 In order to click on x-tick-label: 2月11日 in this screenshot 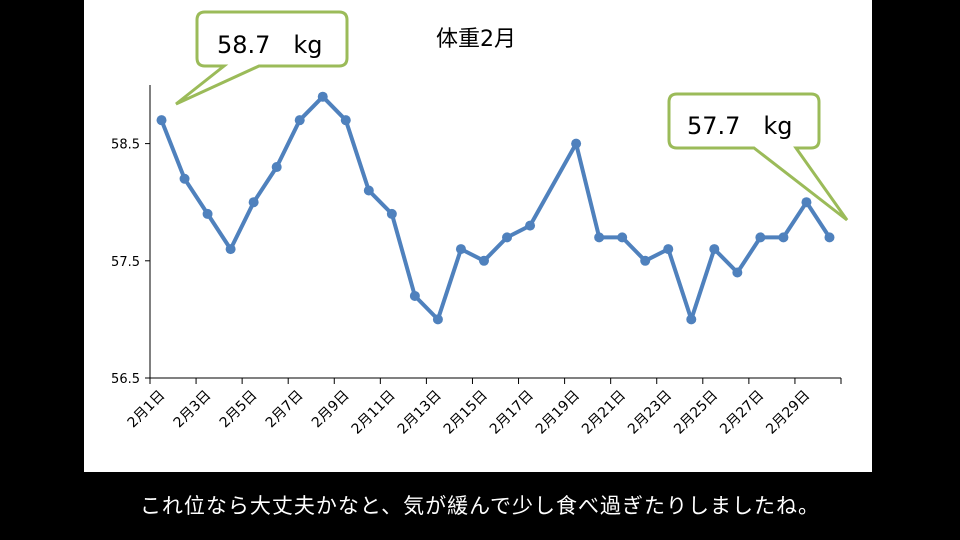, I will do `click(374, 413)`.